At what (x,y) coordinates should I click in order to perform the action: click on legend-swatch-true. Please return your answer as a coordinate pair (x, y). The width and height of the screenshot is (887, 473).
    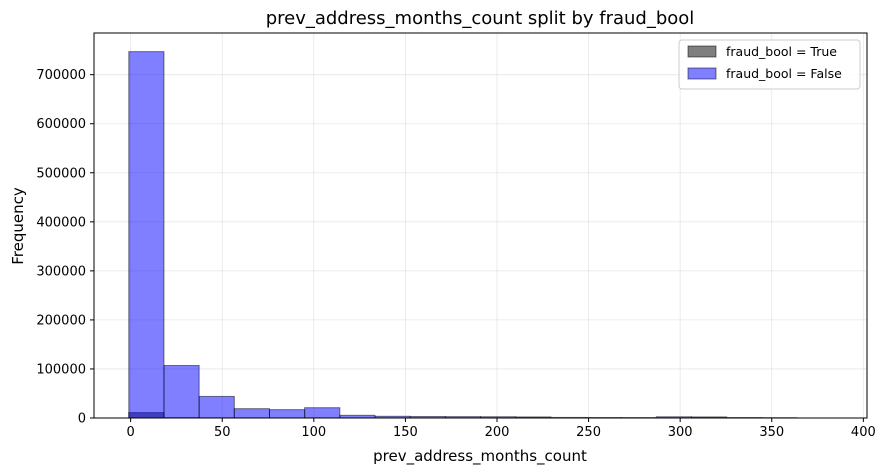
    Looking at the image, I should click on (702, 51).